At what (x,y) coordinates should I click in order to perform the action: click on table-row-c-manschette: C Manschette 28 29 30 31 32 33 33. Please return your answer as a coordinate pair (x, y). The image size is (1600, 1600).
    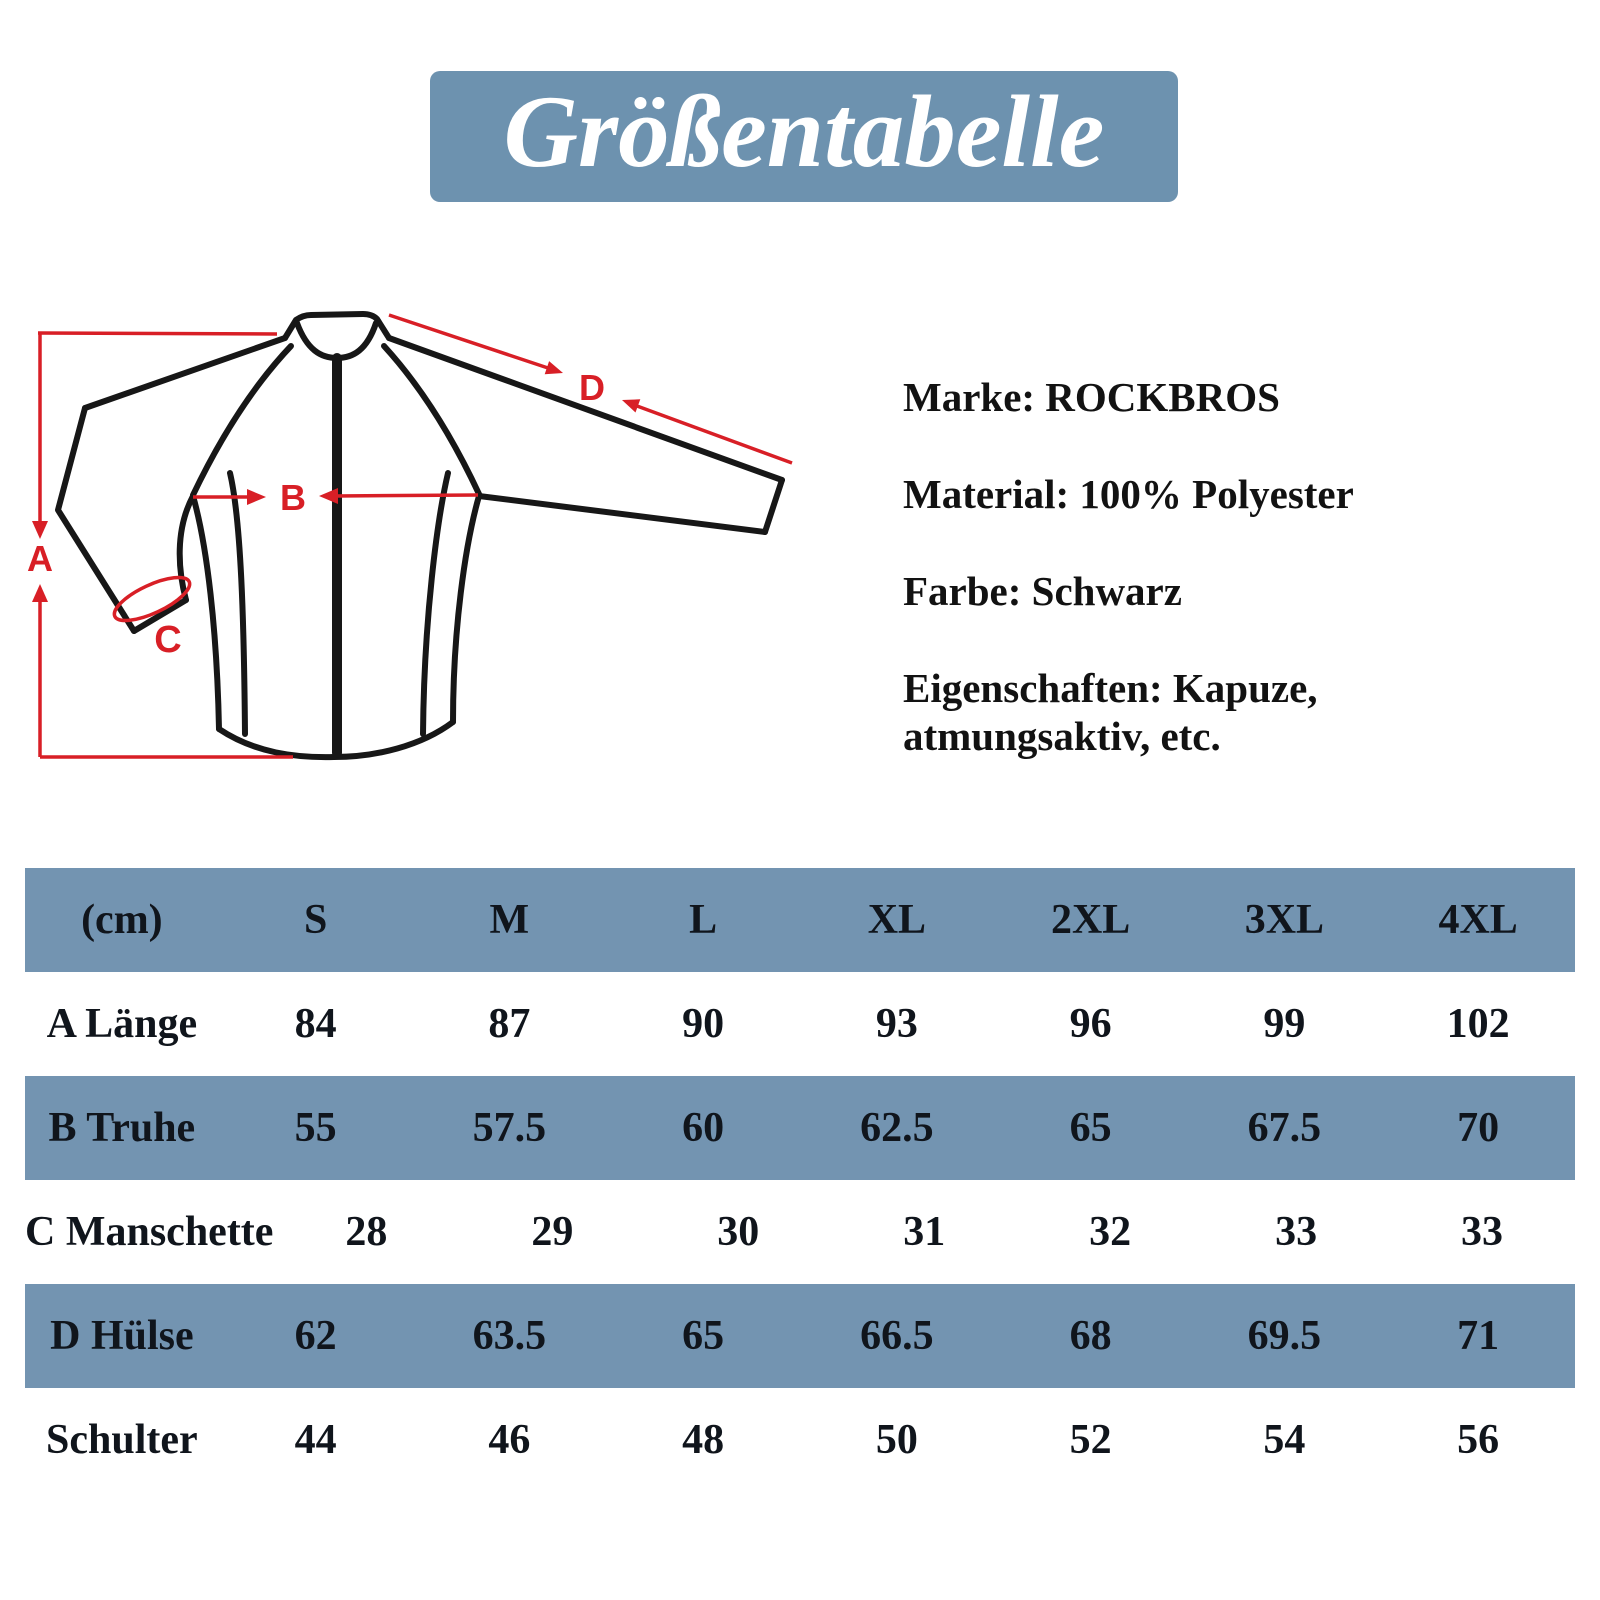
    Looking at the image, I should click on (800, 1232).